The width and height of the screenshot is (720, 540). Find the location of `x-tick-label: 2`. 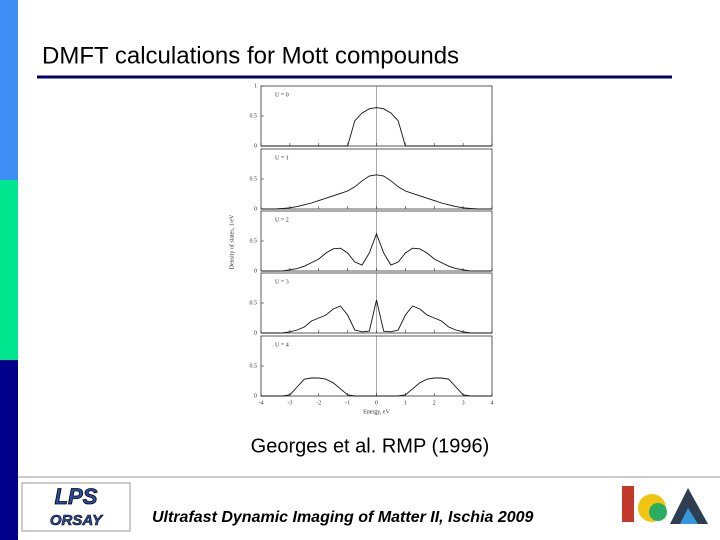

x-tick-label: 2 is located at coordinates (434, 403).